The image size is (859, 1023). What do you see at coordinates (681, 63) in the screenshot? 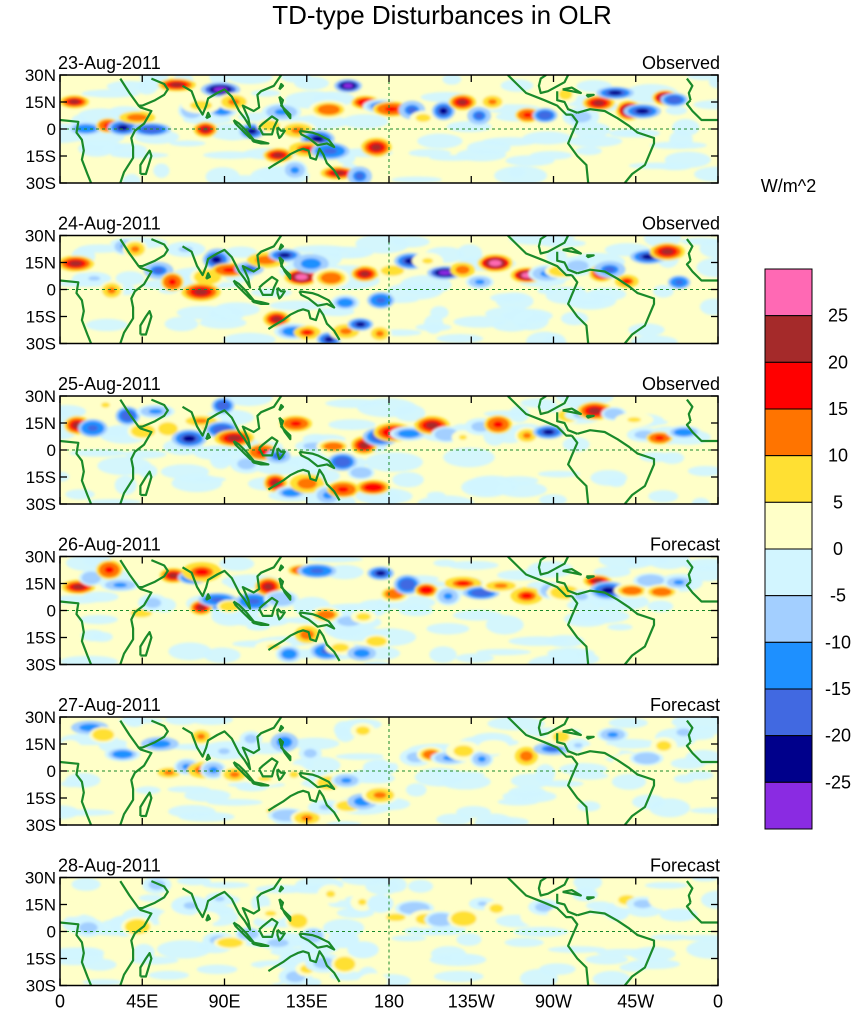
I see `panel-kind: Observed` at bounding box center [681, 63].